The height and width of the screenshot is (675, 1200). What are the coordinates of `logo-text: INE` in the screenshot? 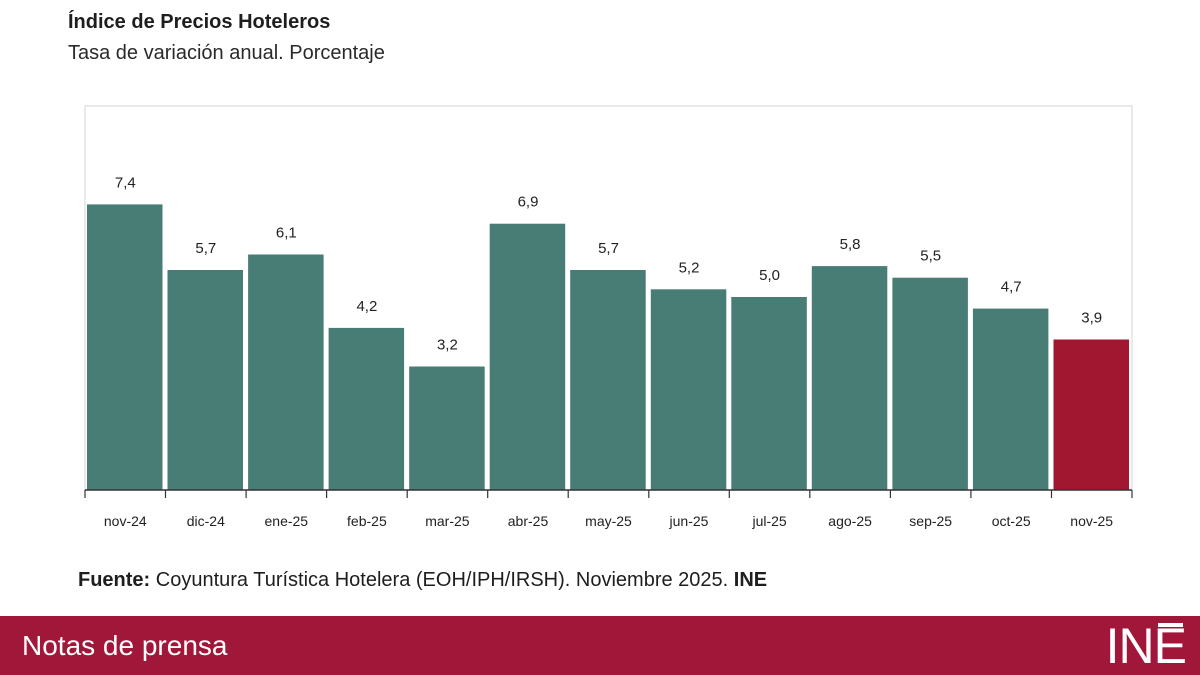 It's located at (1146, 646).